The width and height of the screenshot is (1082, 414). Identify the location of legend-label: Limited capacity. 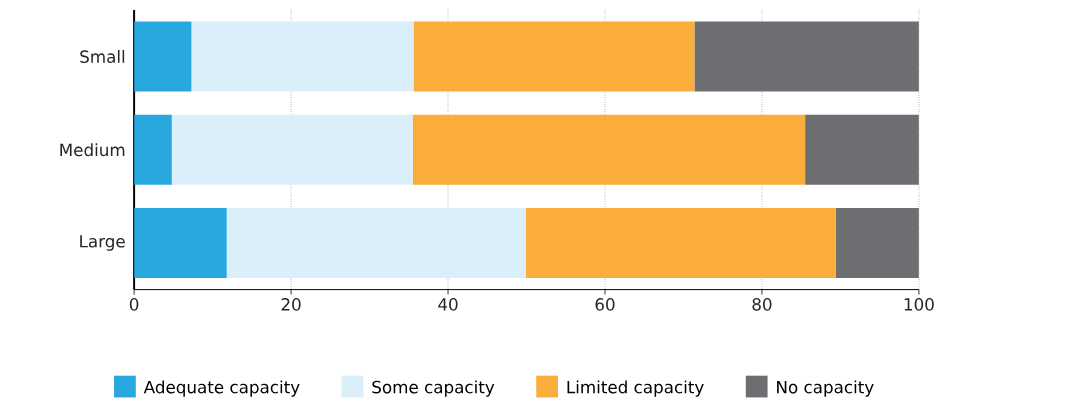
(635, 388).